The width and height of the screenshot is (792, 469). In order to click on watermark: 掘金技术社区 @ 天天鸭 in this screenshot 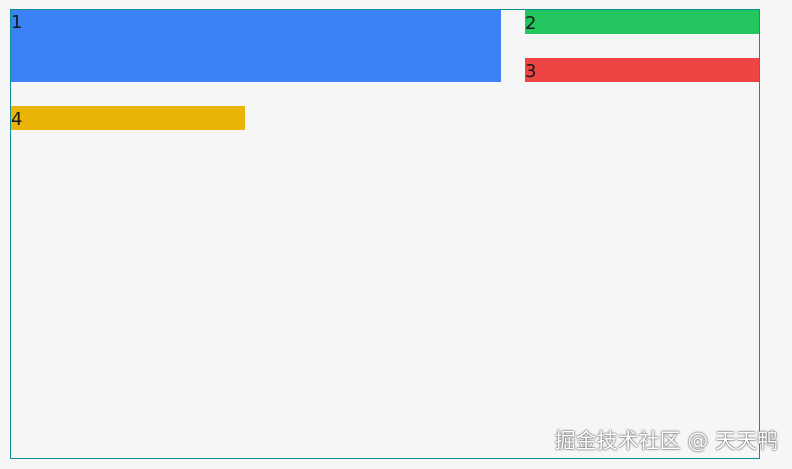, I will do `click(666, 441)`.